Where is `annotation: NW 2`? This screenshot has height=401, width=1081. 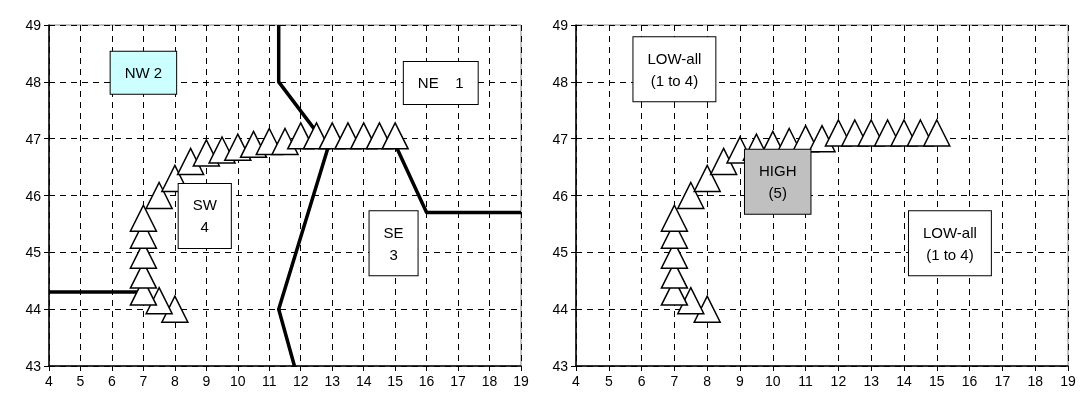
annotation: NW 2 is located at coordinates (143, 73).